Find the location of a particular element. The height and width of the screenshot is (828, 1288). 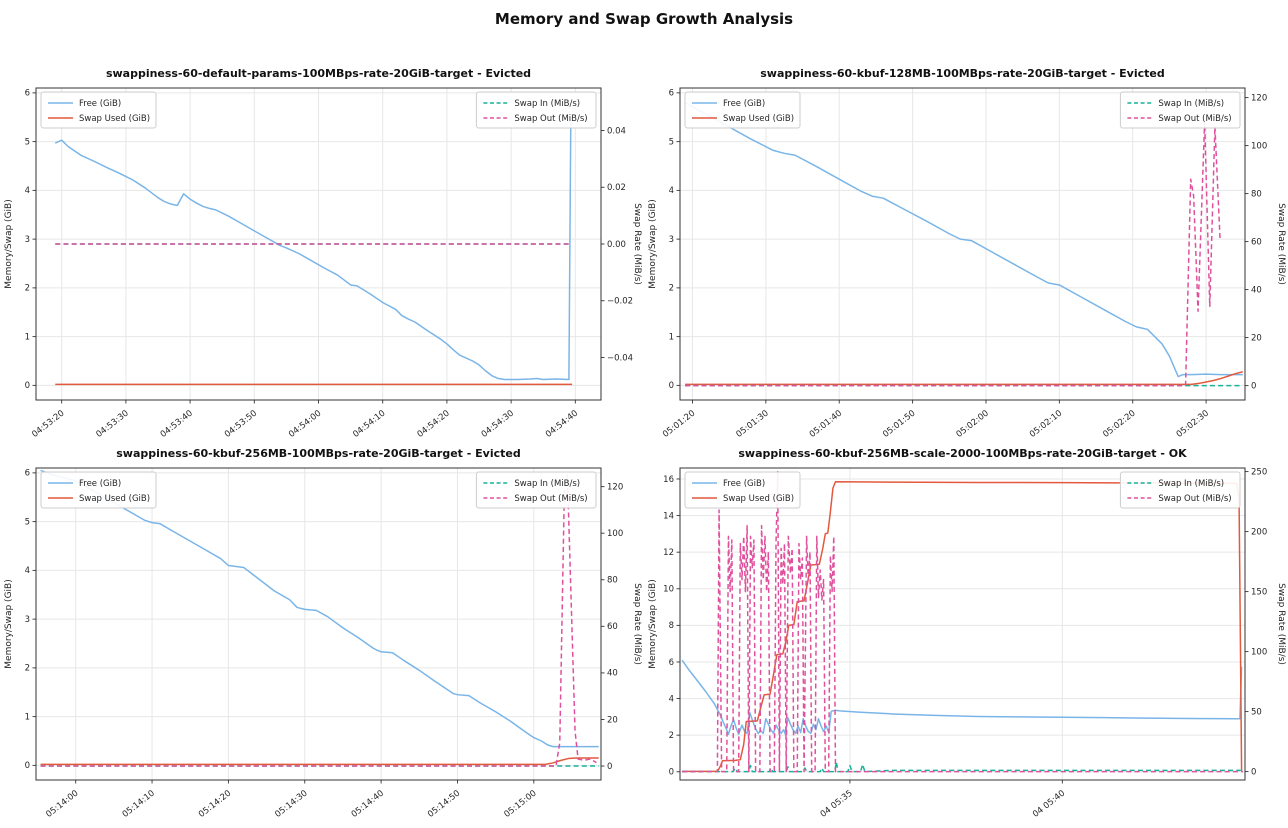

ytick-label-right: 0.02 is located at coordinates (616, 188).